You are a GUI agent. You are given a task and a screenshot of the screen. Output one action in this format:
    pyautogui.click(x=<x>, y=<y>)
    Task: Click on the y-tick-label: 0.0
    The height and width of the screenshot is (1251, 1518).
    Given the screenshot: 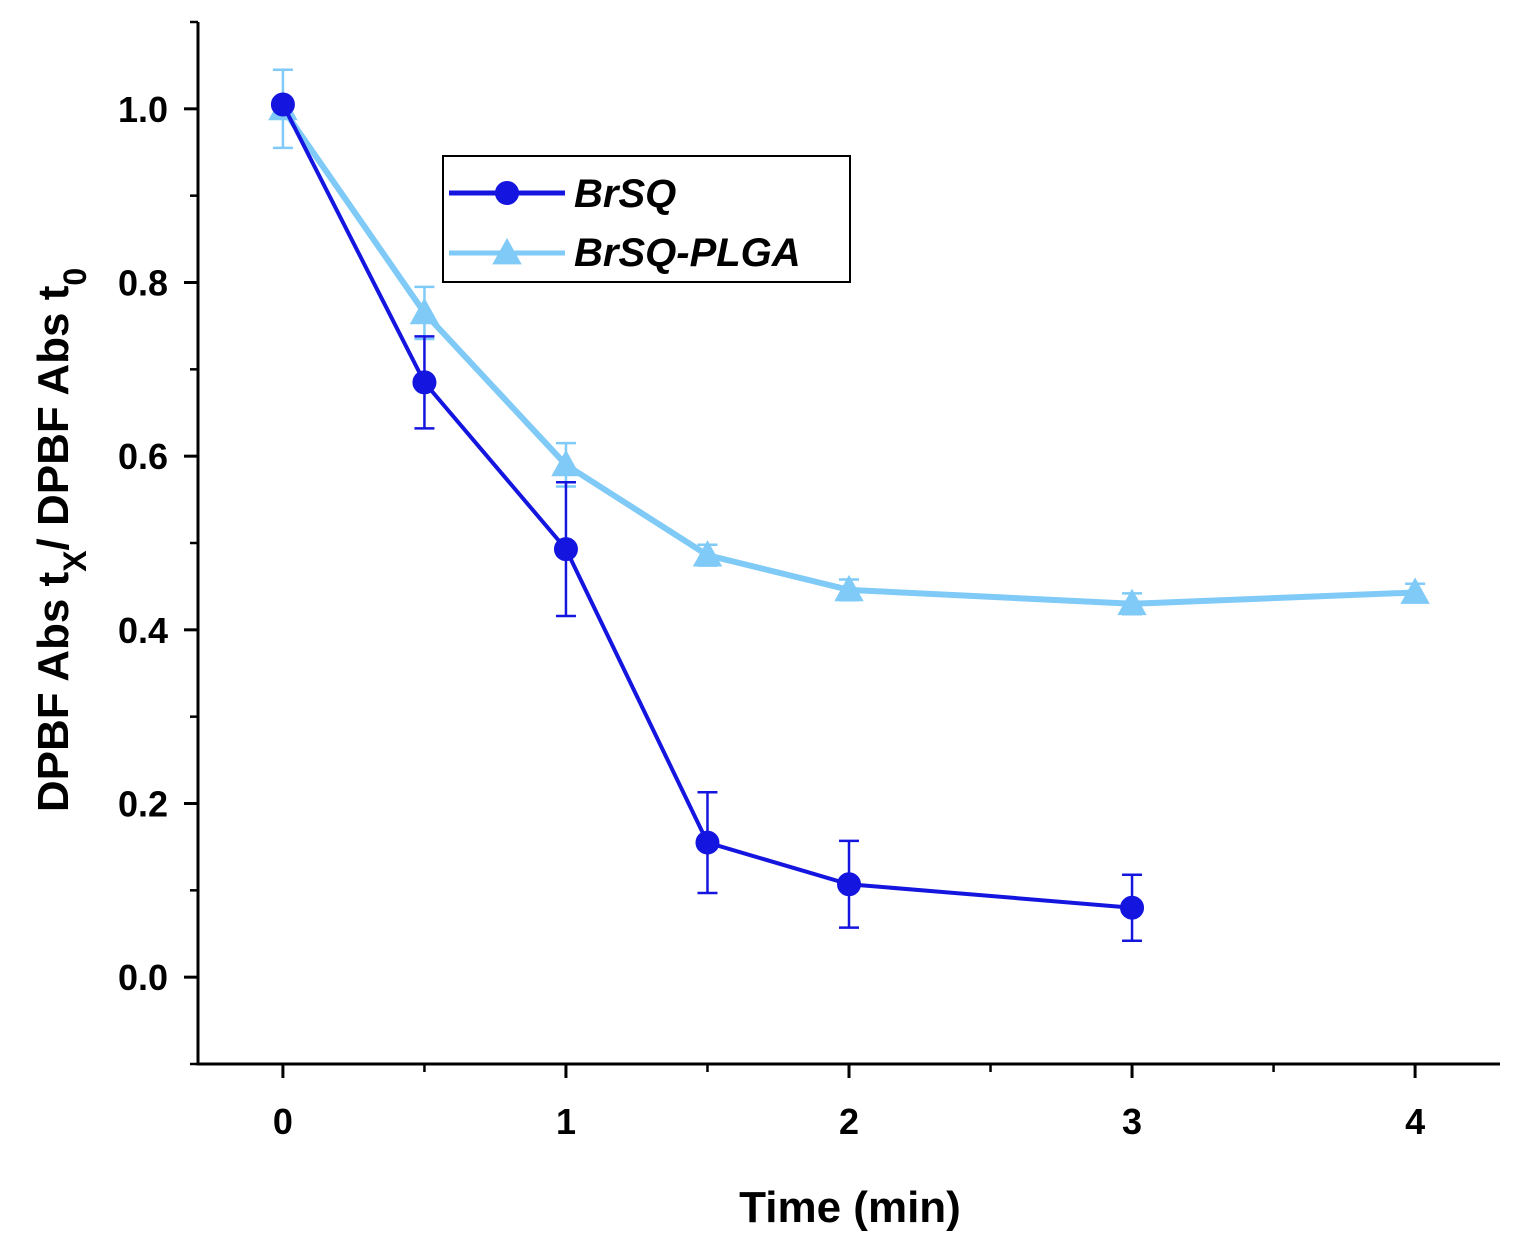 What is the action you would take?
    pyautogui.click(x=143, y=977)
    